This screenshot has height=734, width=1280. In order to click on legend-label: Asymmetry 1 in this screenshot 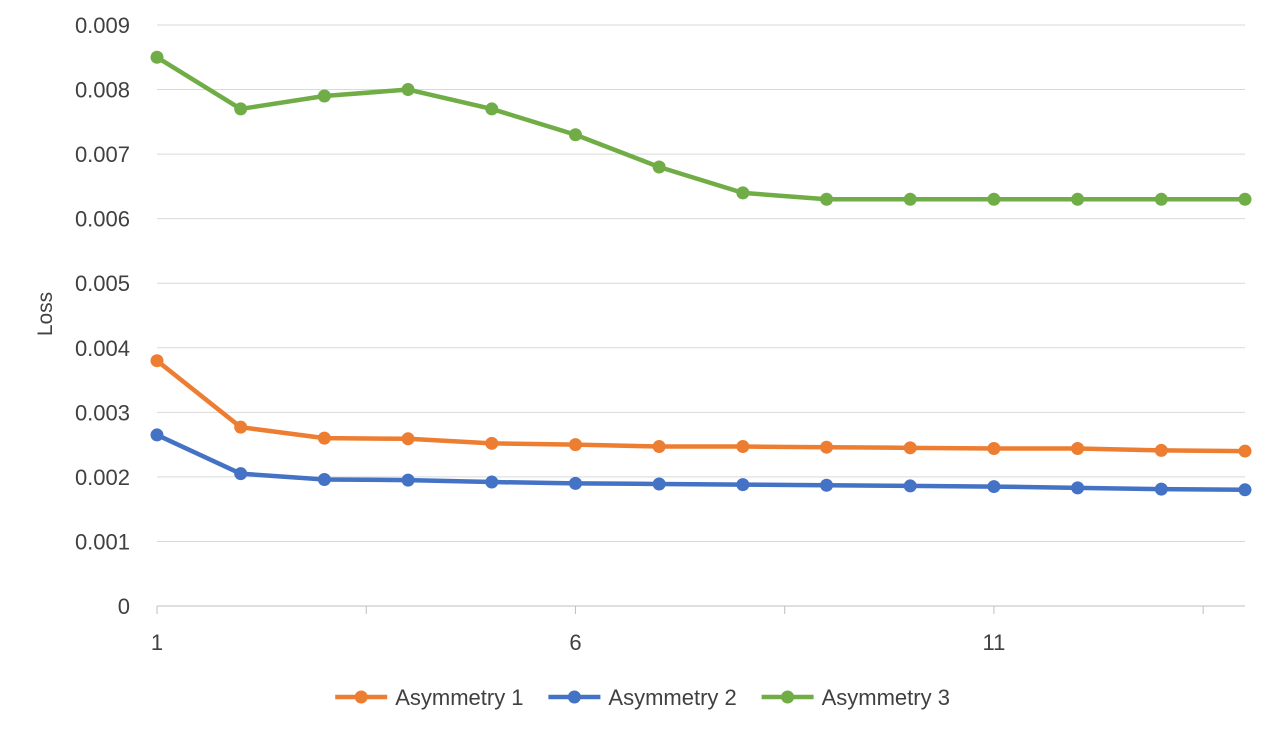, I will do `click(459, 697)`.